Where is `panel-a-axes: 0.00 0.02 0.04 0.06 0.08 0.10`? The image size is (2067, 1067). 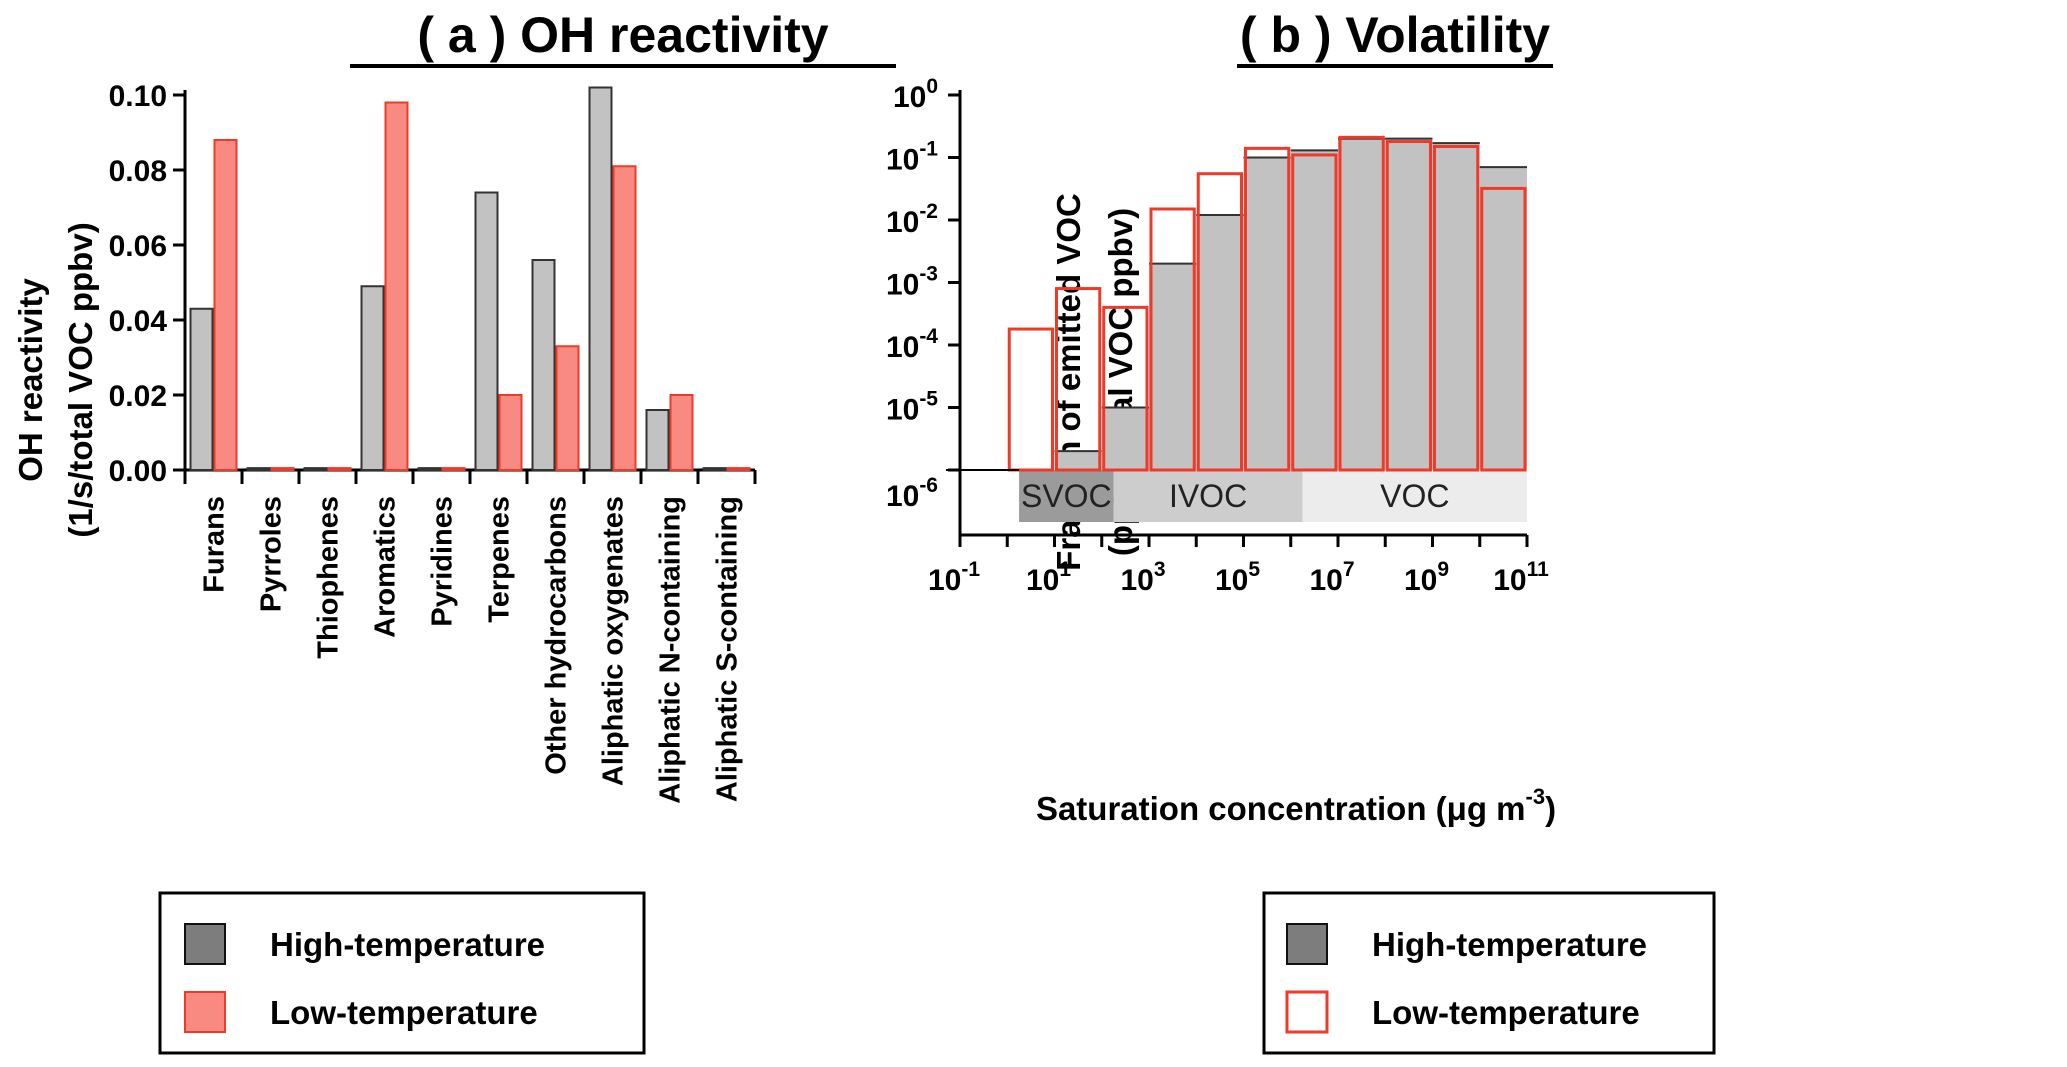 panel-a-axes: 0.00 0.02 0.04 0.06 0.08 0.10 is located at coordinates (433, 284).